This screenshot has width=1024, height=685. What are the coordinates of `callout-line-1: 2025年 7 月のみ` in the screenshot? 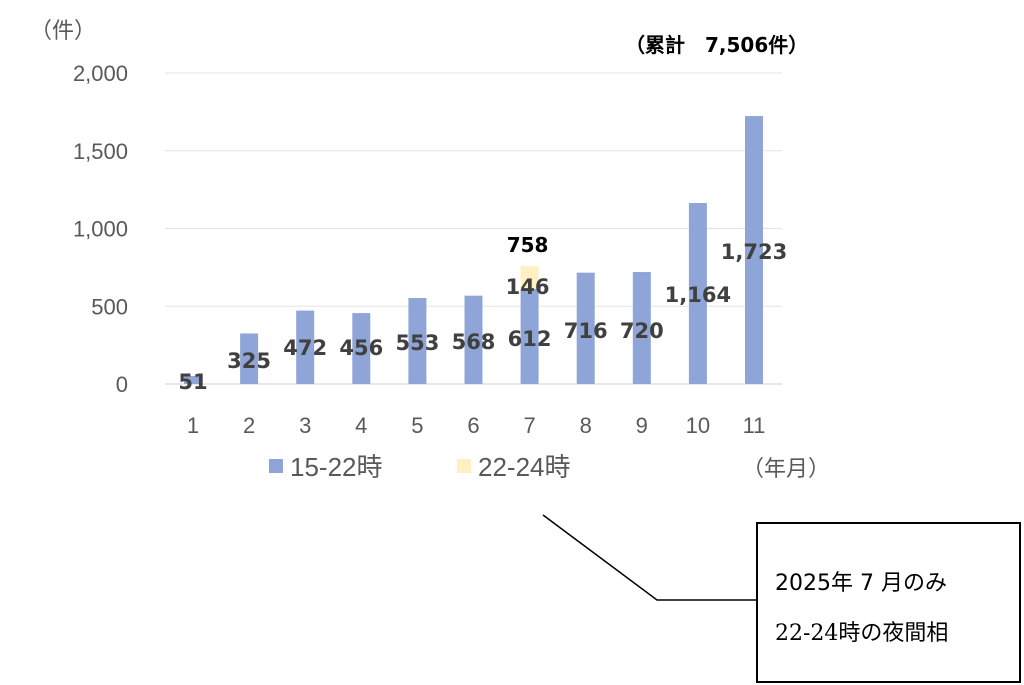 It's located at (861, 583).